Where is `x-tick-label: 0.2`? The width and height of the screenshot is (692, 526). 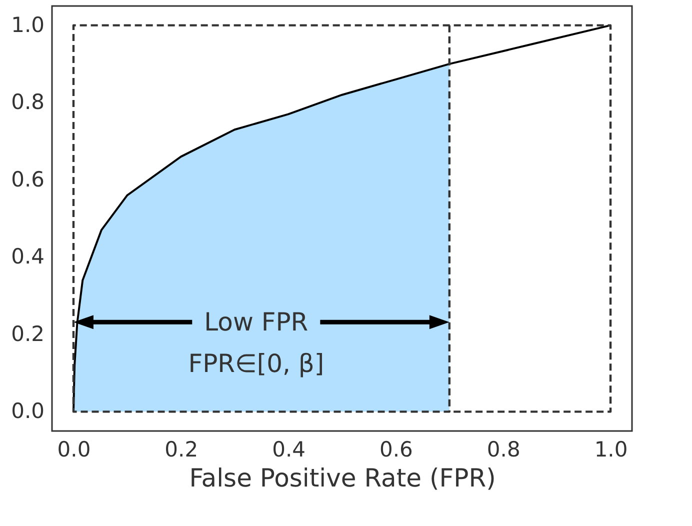 x-tick-label: 0.2 is located at coordinates (181, 450).